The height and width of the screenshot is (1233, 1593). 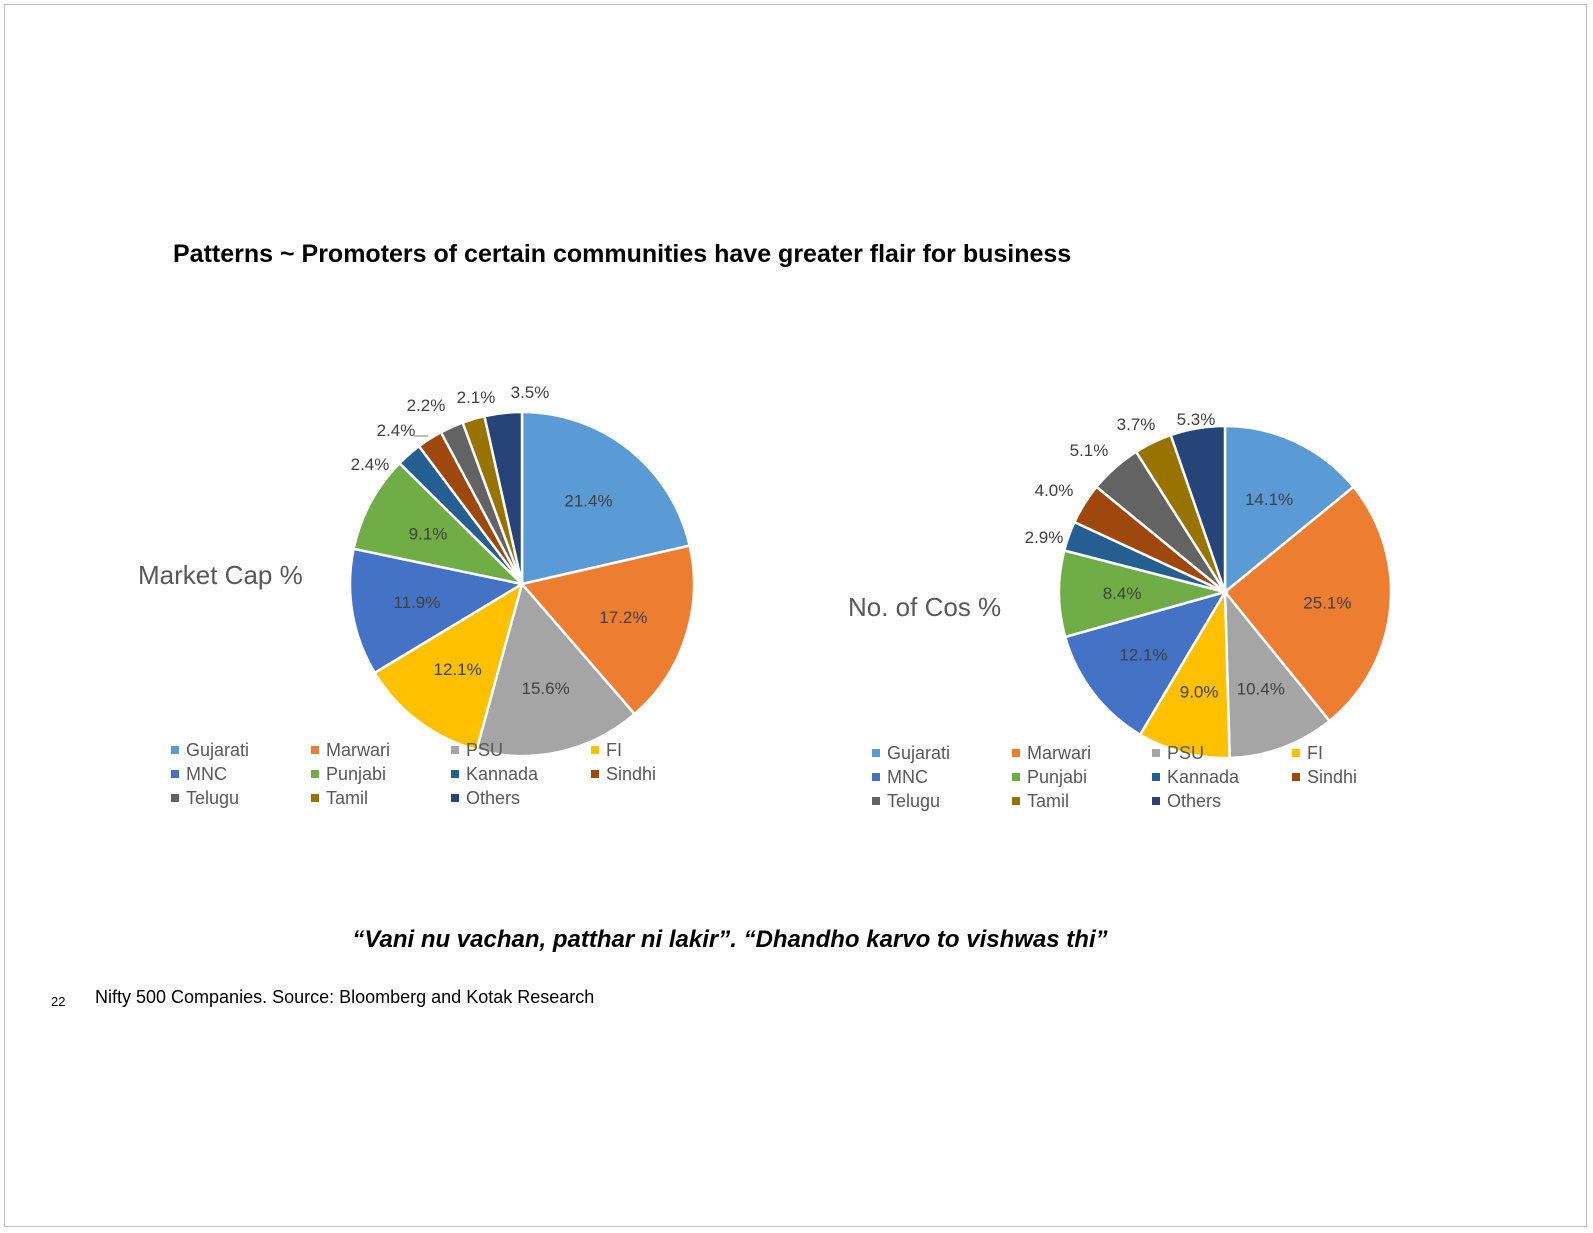 What do you see at coordinates (588, 501) in the screenshot?
I see `market-cap-data-label-gujarati: 21.4%` at bounding box center [588, 501].